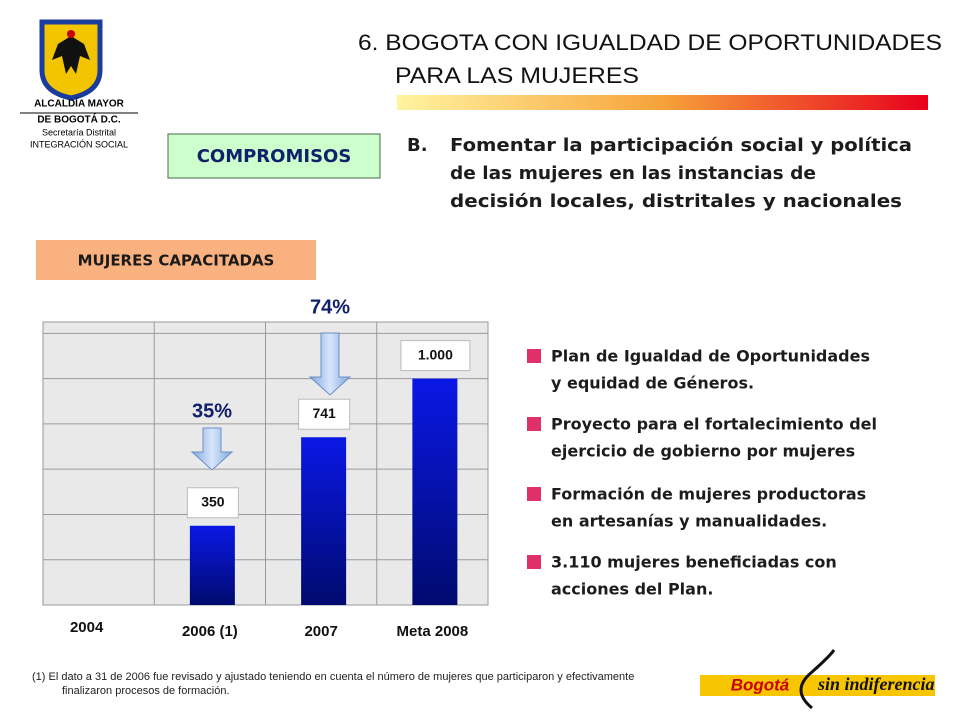 Image resolution: width=960 pixels, height=720 pixels. What do you see at coordinates (417, 145) in the screenshot?
I see `objective-letter: B.` at bounding box center [417, 145].